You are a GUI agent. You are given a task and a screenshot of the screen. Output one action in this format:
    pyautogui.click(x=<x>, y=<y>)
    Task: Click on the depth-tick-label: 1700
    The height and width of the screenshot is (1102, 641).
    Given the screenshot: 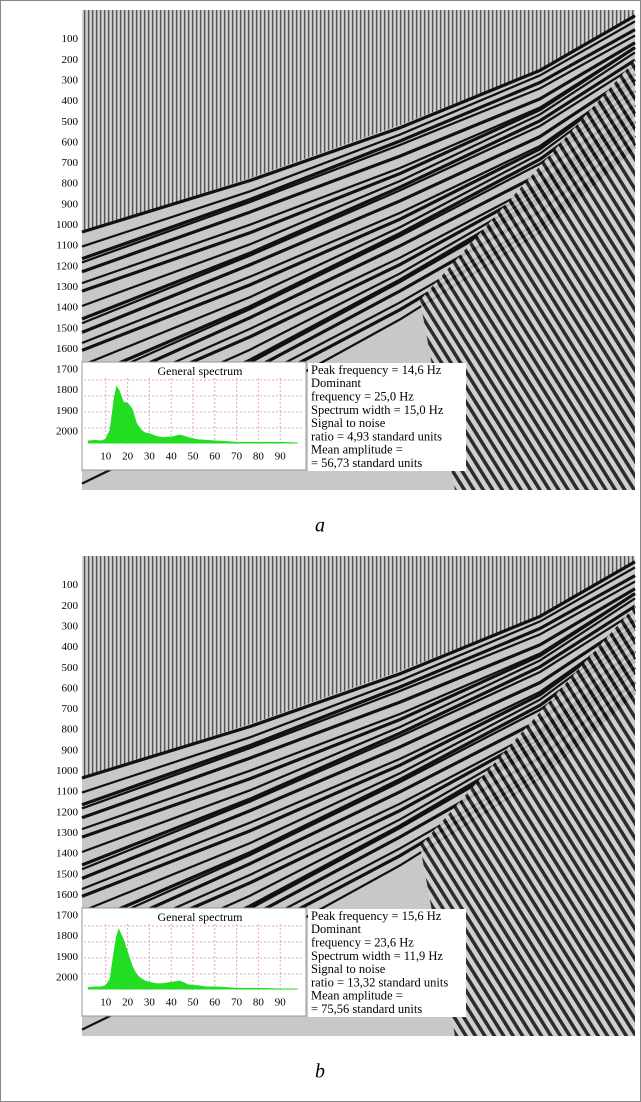 What is the action you would take?
    pyautogui.click(x=67, y=370)
    